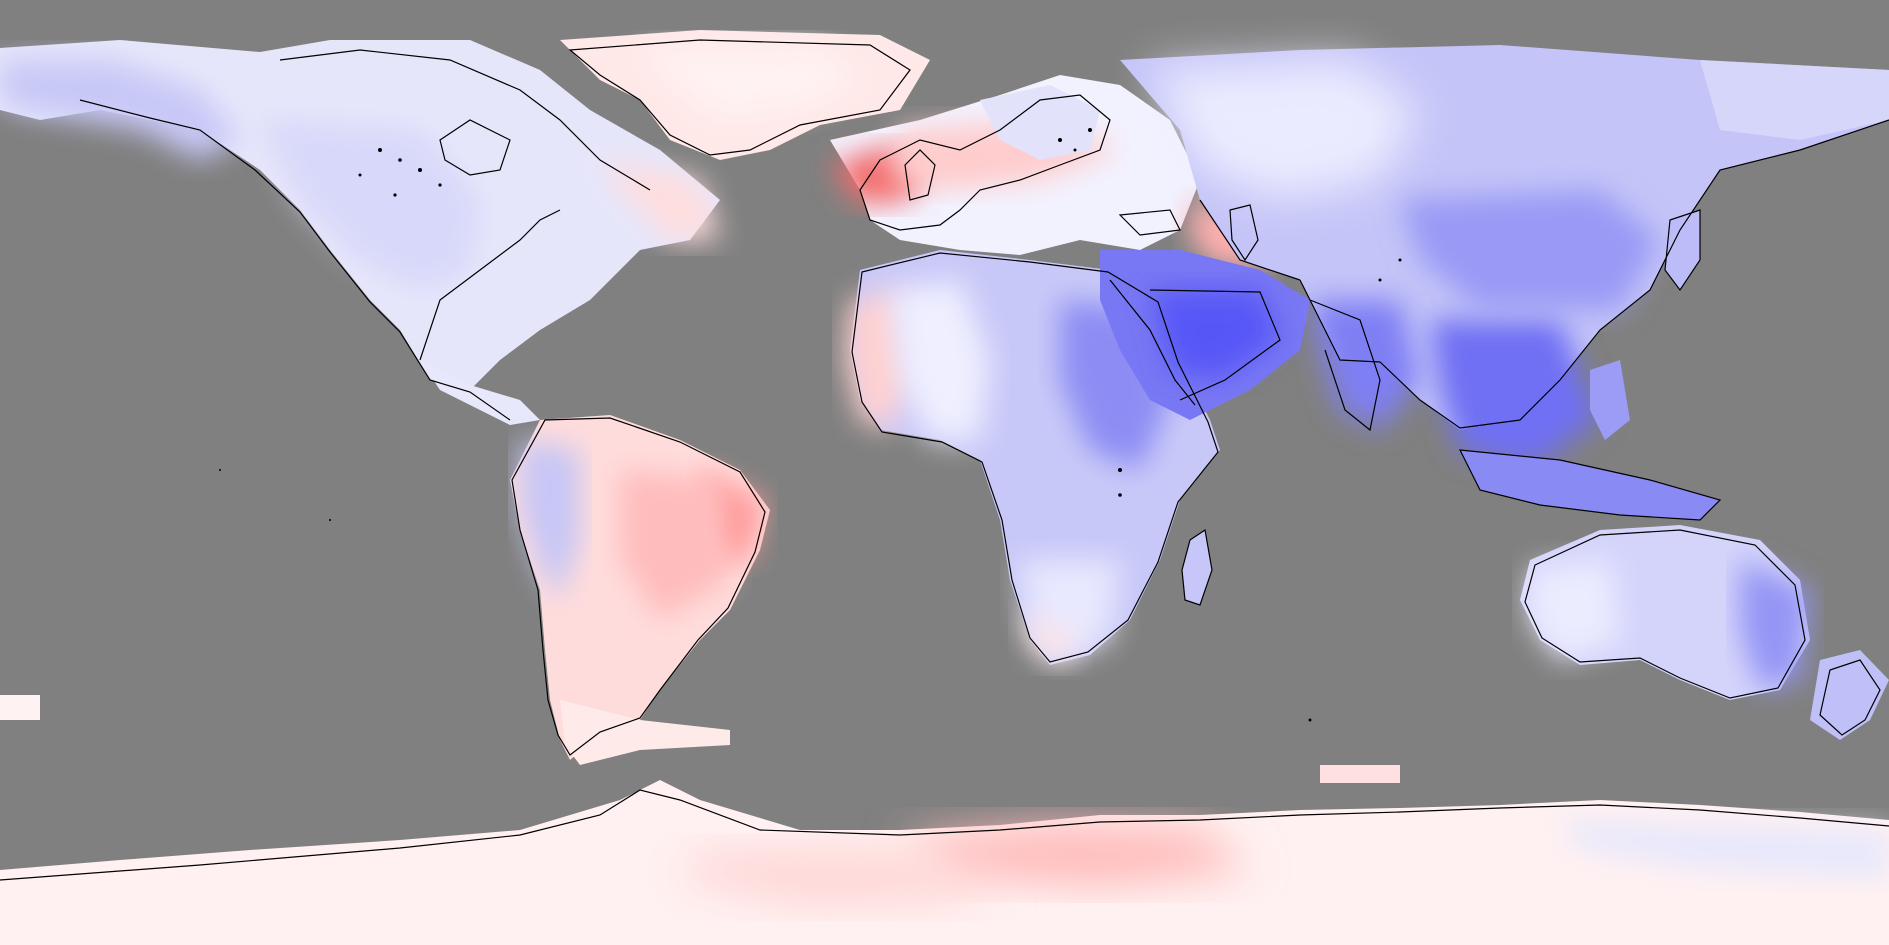 This screenshot has width=1889, height=945. What do you see at coordinates (985, 162) in the screenshot?
I see `coastline-europe` at bounding box center [985, 162].